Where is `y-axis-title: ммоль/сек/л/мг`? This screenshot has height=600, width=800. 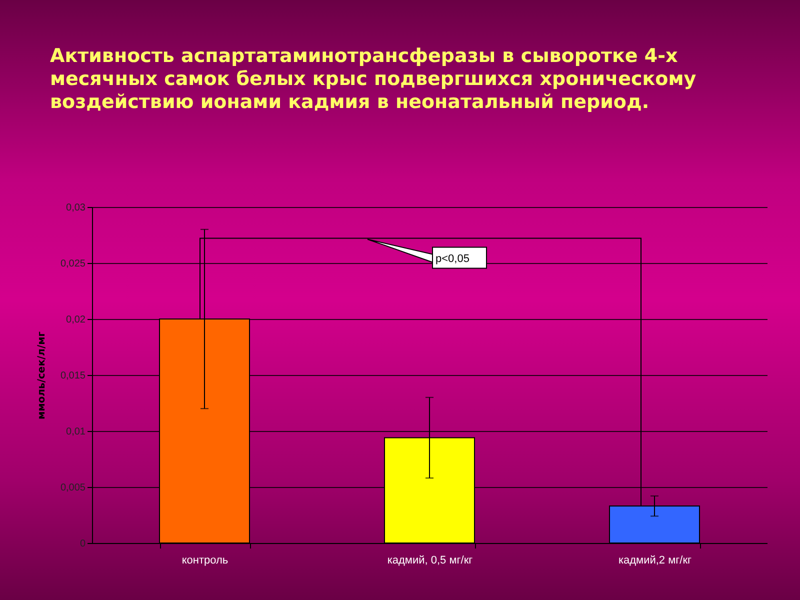 y-axis-title: ммоль/сек/л/мг is located at coordinates (42, 375).